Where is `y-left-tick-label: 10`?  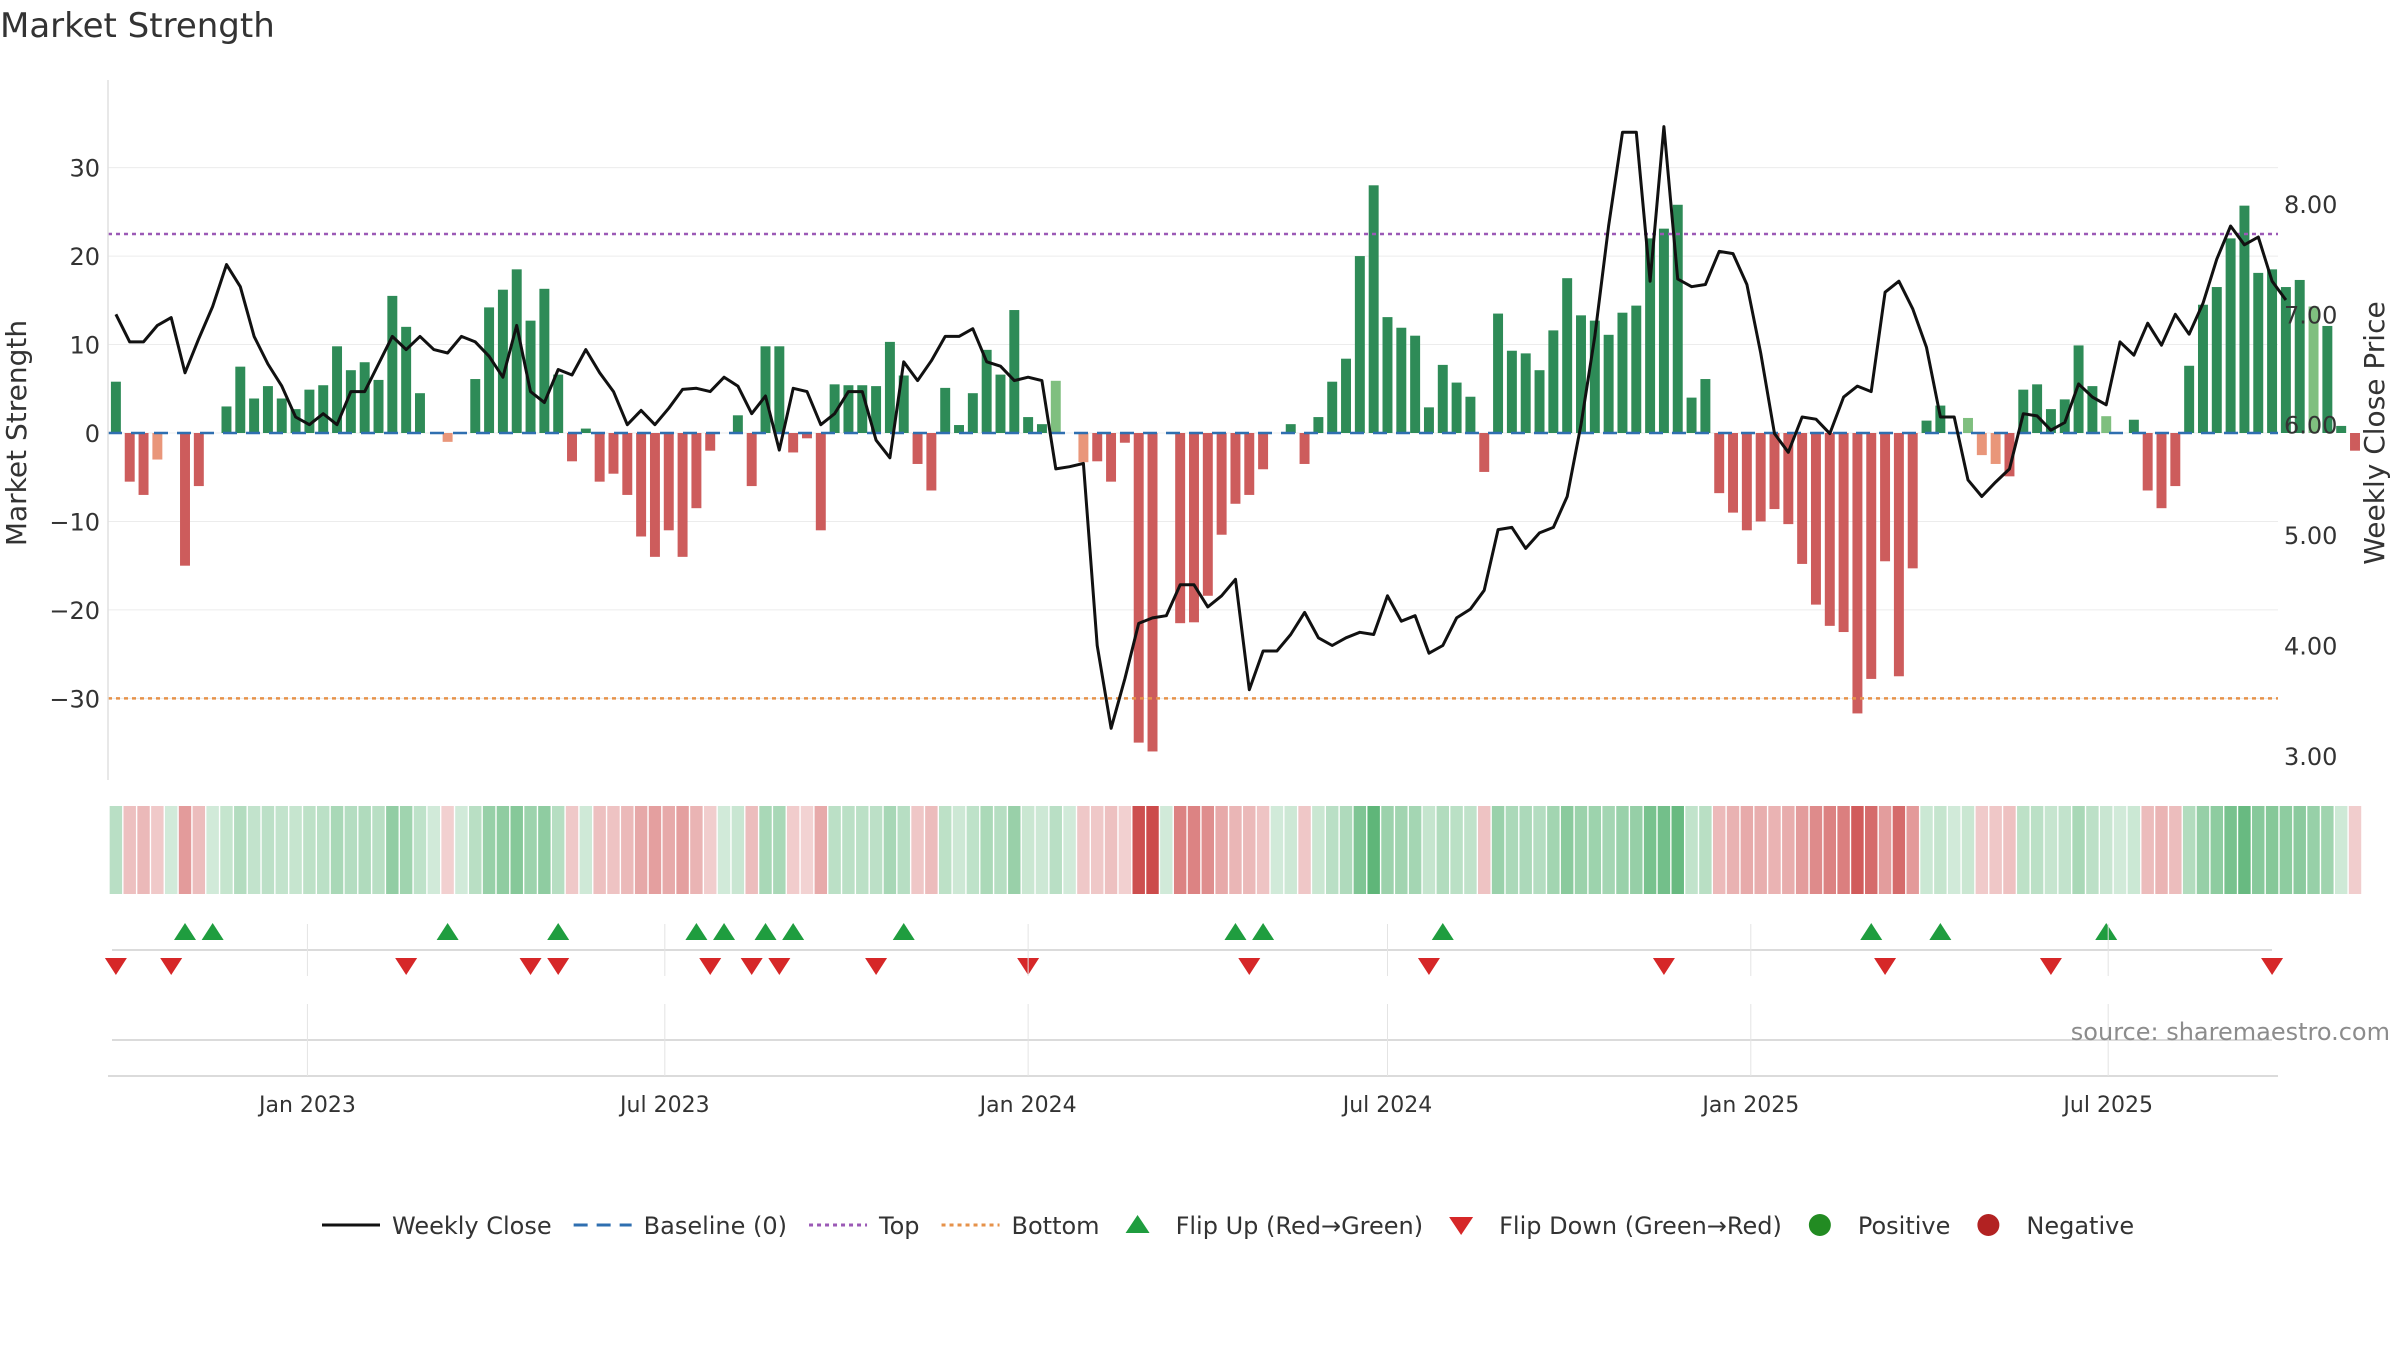 y-left-tick-label: 10 is located at coordinates (84, 346).